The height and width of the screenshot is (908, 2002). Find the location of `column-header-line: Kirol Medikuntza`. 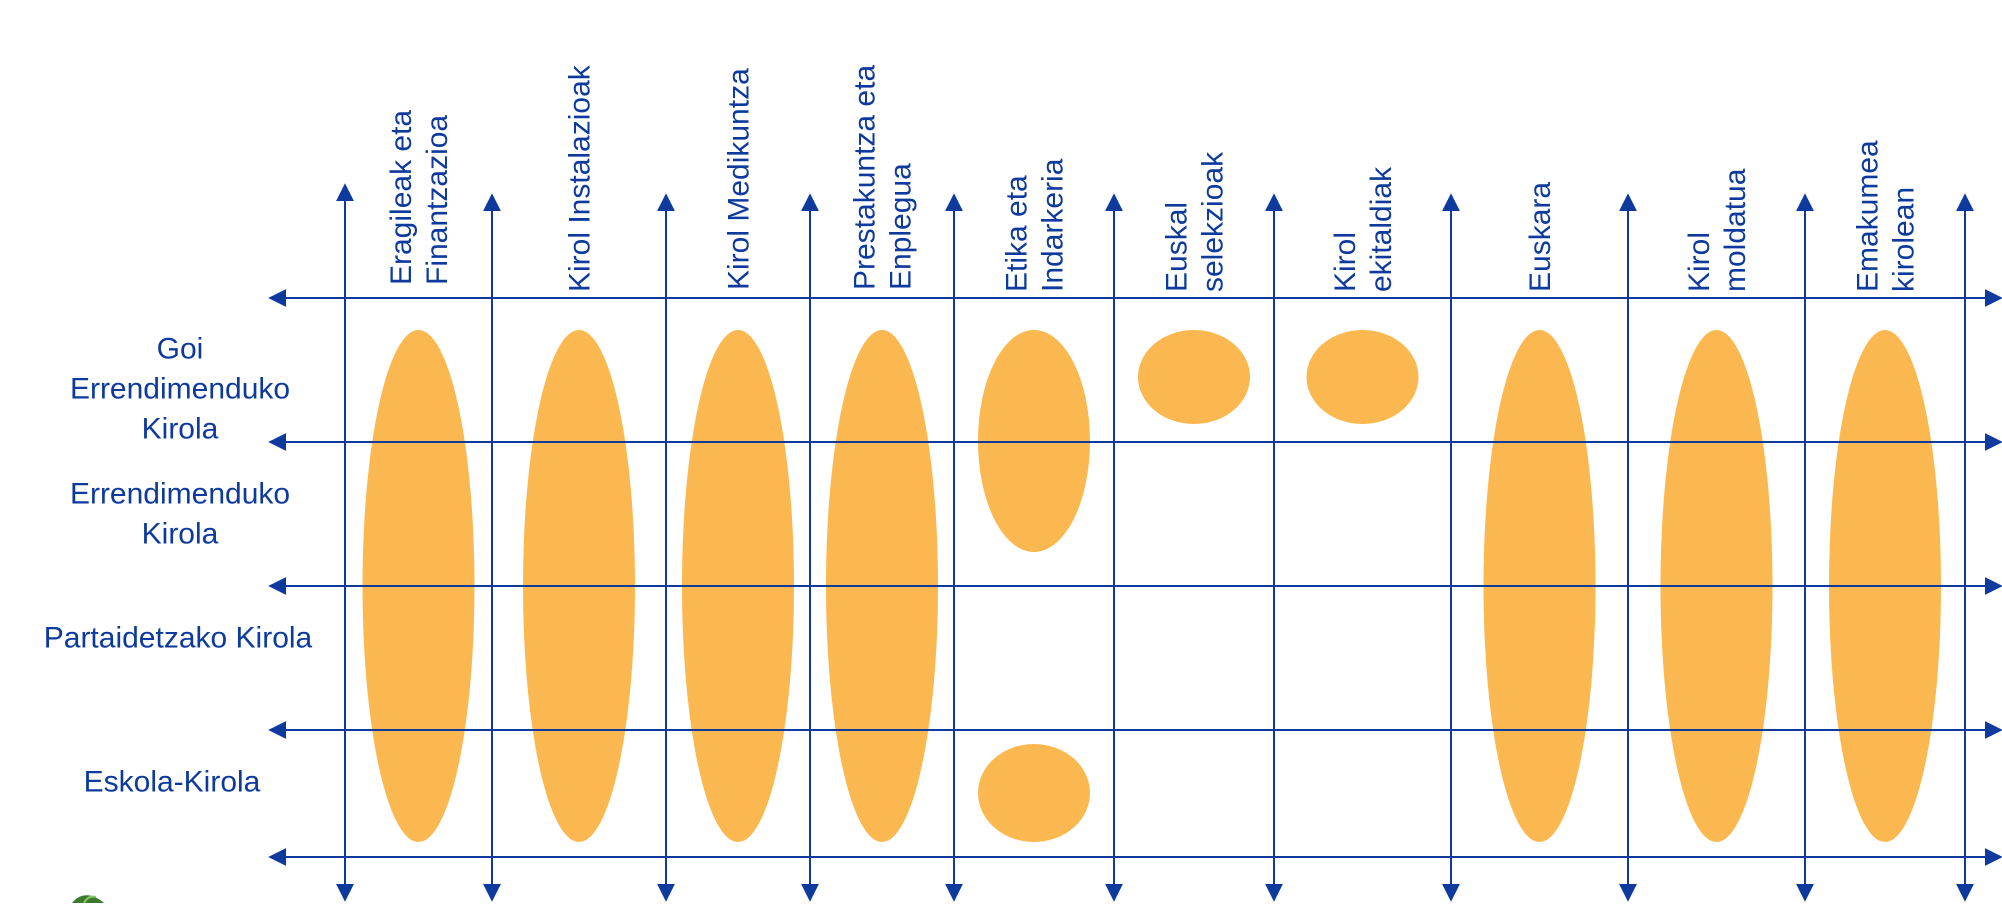

column-header-line: Kirol Medikuntza is located at coordinates (739, 179).